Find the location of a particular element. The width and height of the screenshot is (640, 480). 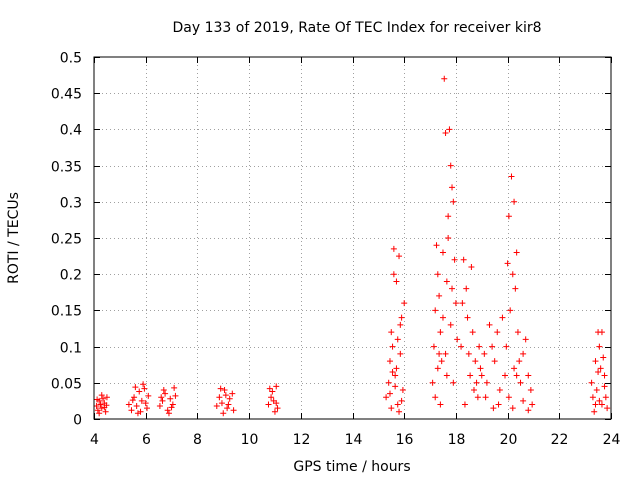

y-tick-label: 0.2 is located at coordinates (71, 276).